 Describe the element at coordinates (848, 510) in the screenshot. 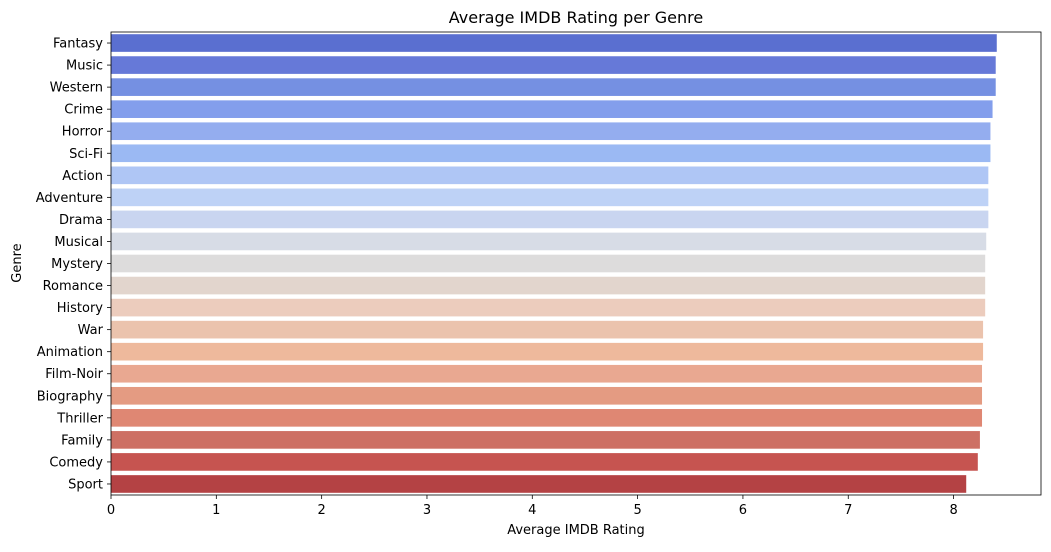

I see `x-tick-label: 7` at that location.